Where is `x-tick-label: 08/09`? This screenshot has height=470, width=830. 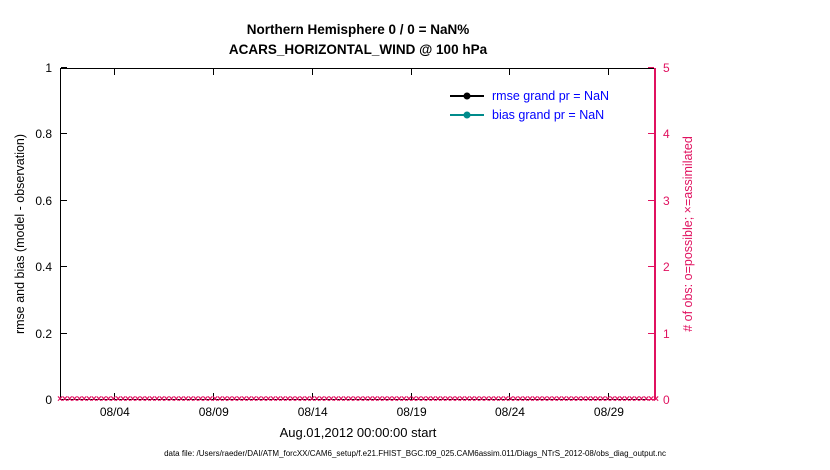
x-tick-label: 08/09 is located at coordinates (213, 412).